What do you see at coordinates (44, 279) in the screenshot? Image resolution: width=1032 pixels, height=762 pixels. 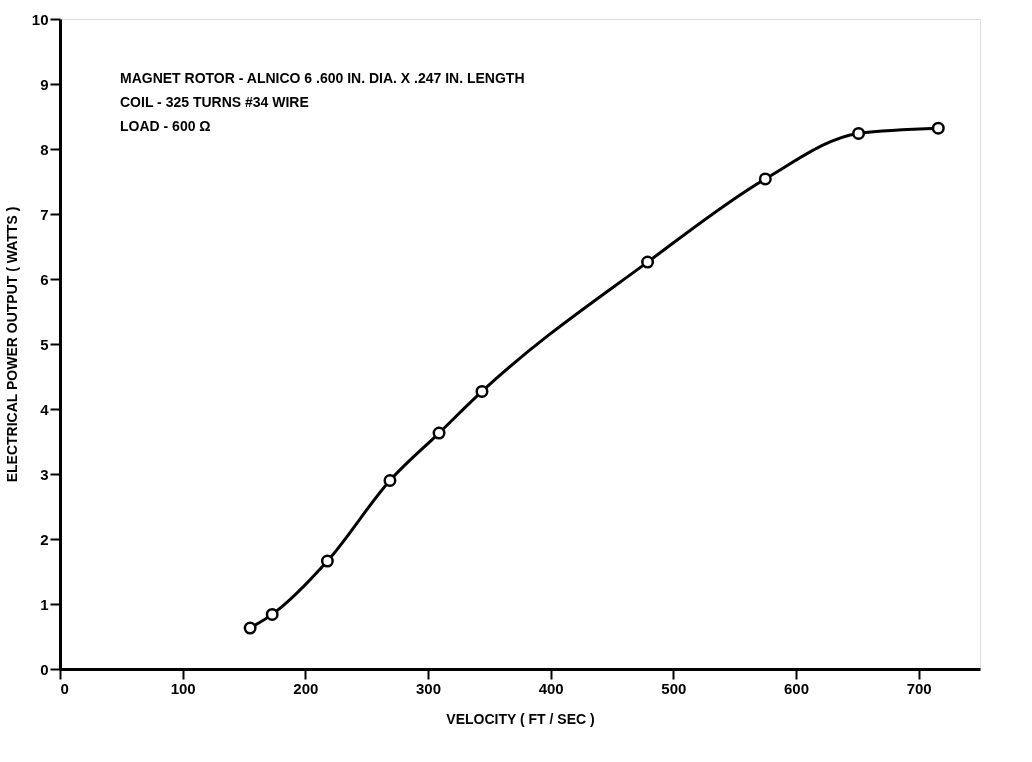 I see `y-tick-label: 6` at bounding box center [44, 279].